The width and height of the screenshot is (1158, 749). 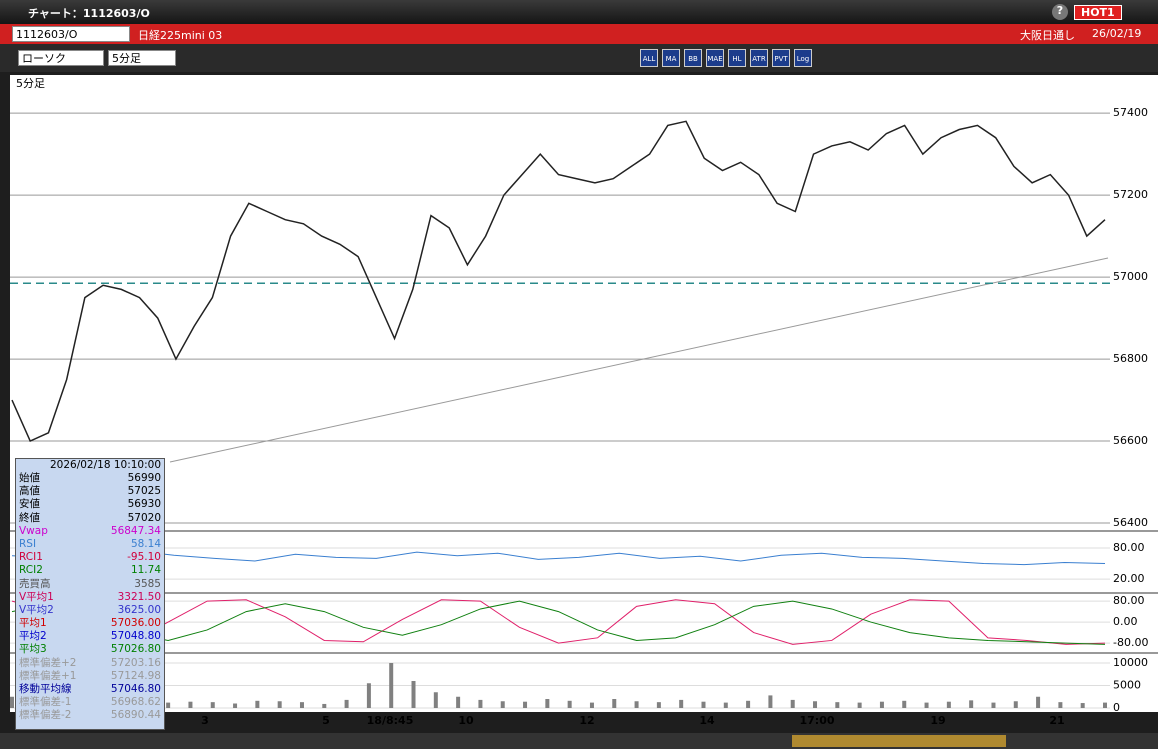 What do you see at coordinates (33, 530) in the screenshot?
I see `info-label: Vwap` at bounding box center [33, 530].